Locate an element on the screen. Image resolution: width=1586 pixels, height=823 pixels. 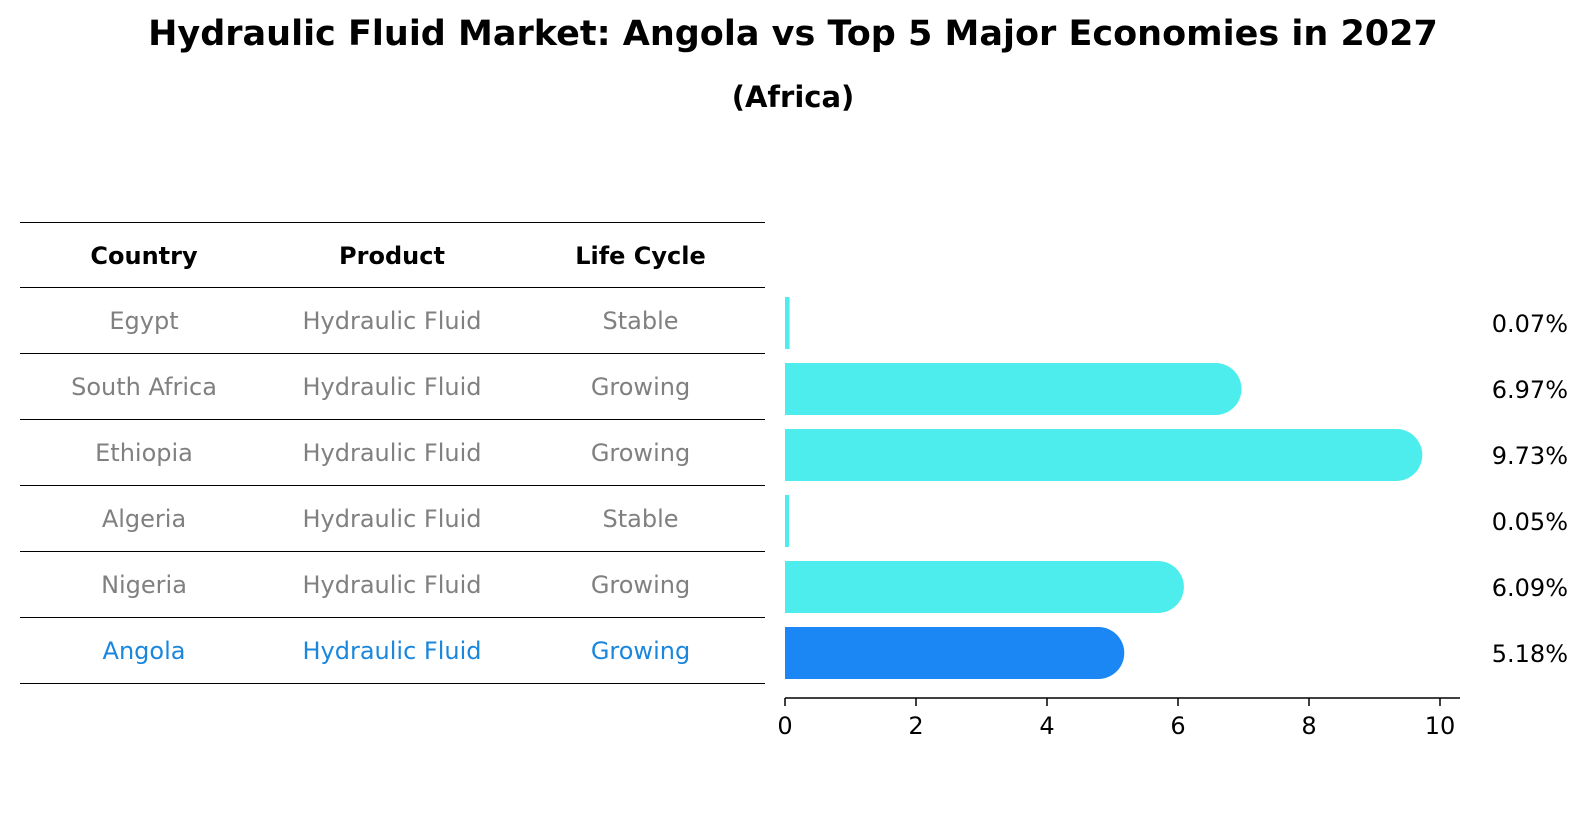
bar-ethiopia is located at coordinates (1104, 455).